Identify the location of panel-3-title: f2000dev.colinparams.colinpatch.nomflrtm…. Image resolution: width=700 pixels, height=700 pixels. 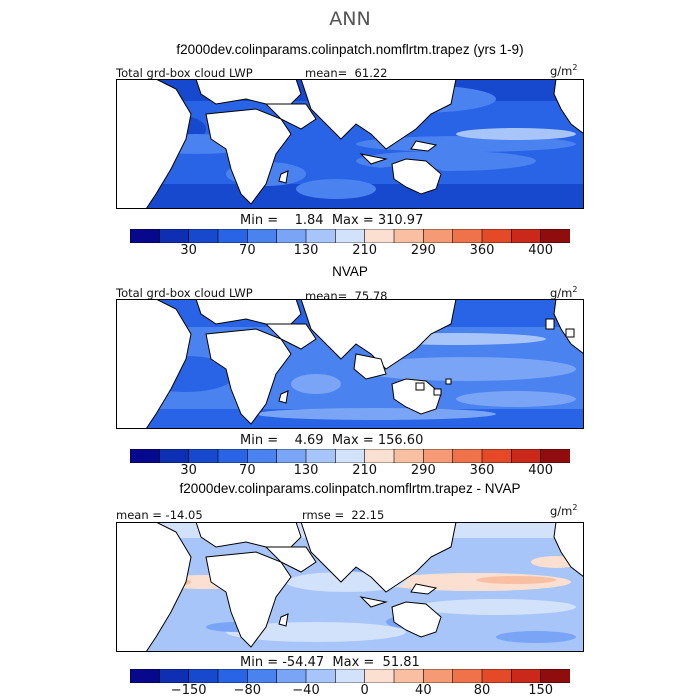
(350, 488).